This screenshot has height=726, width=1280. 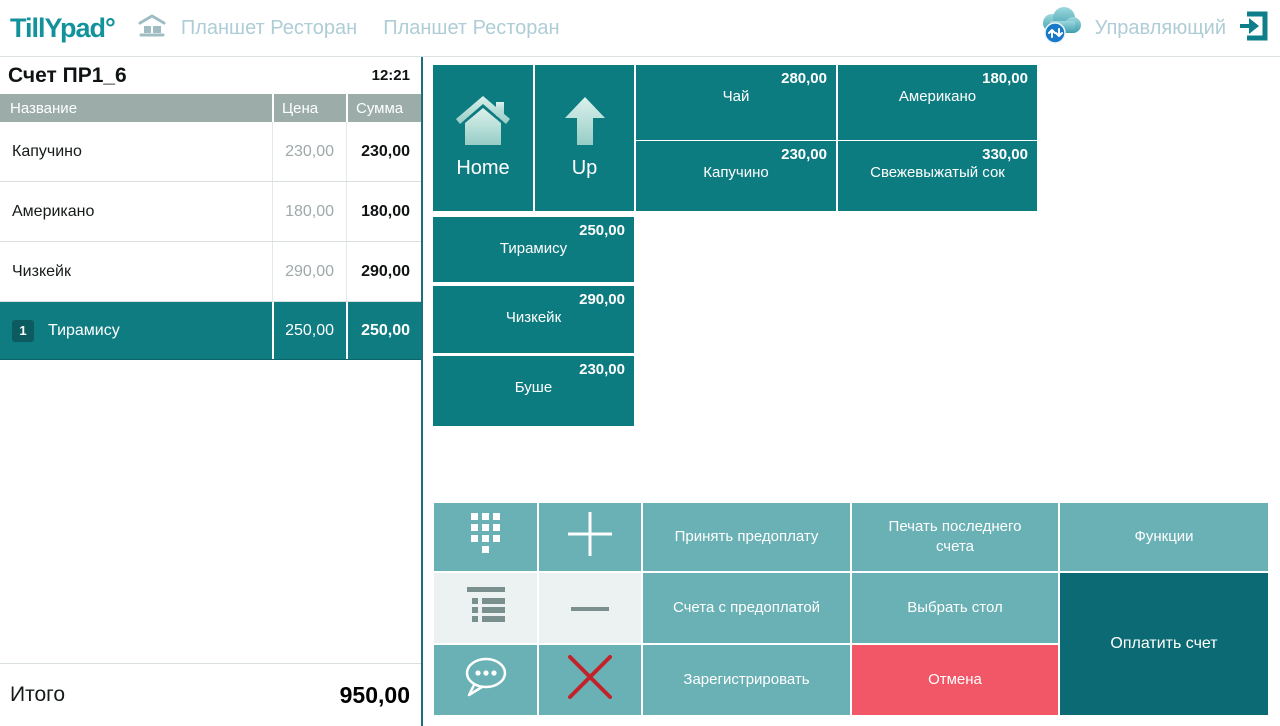 I want to click on item-price: 290,00, so click(x=309, y=271).